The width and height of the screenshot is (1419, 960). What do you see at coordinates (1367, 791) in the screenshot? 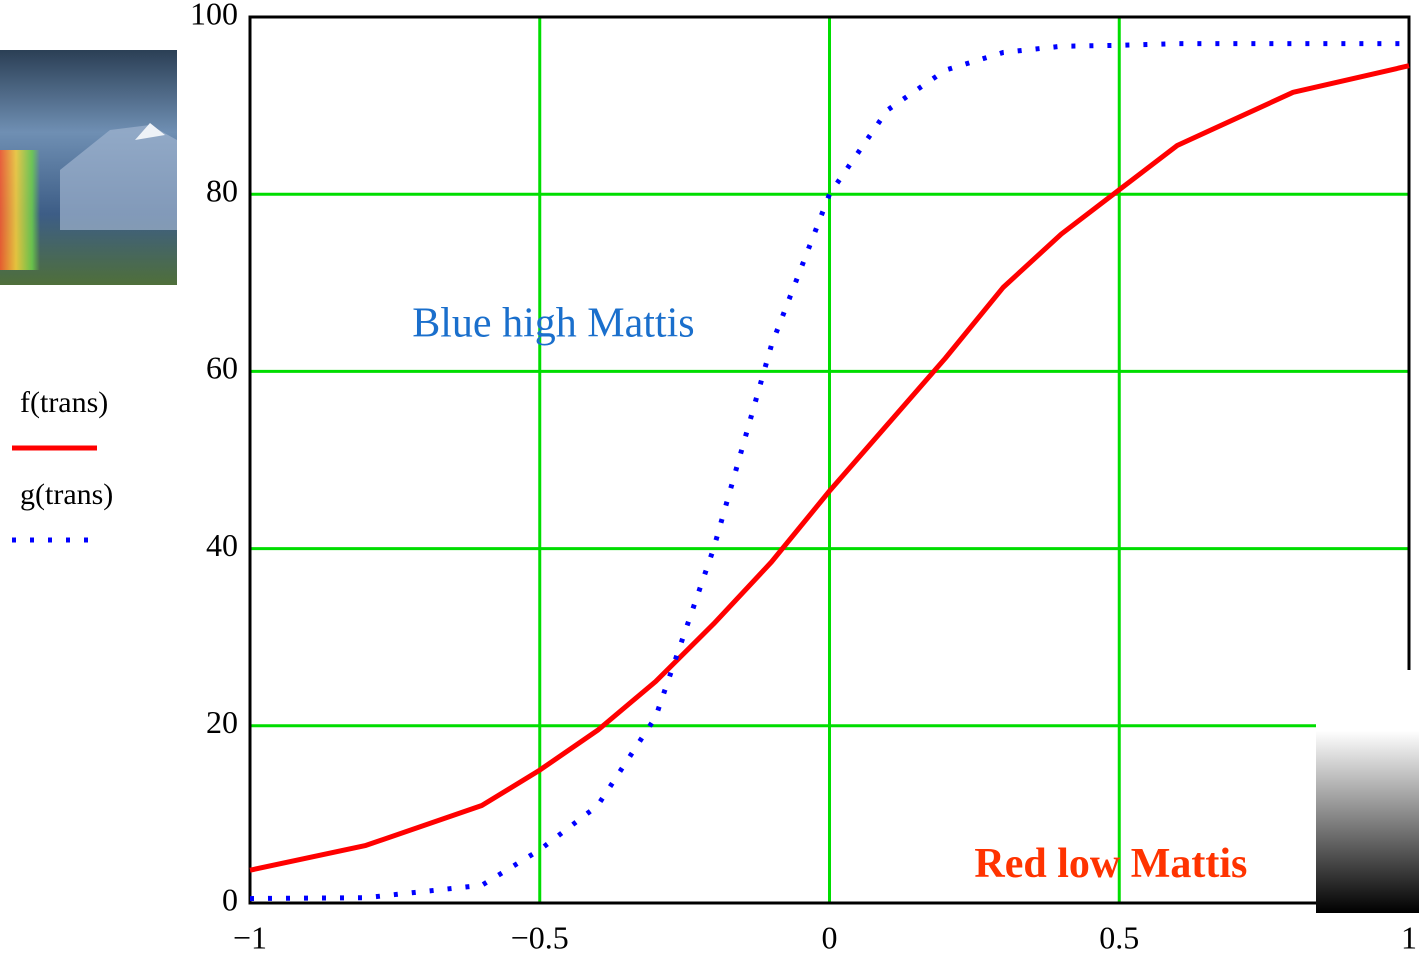
I see `gradient-image` at bounding box center [1367, 791].